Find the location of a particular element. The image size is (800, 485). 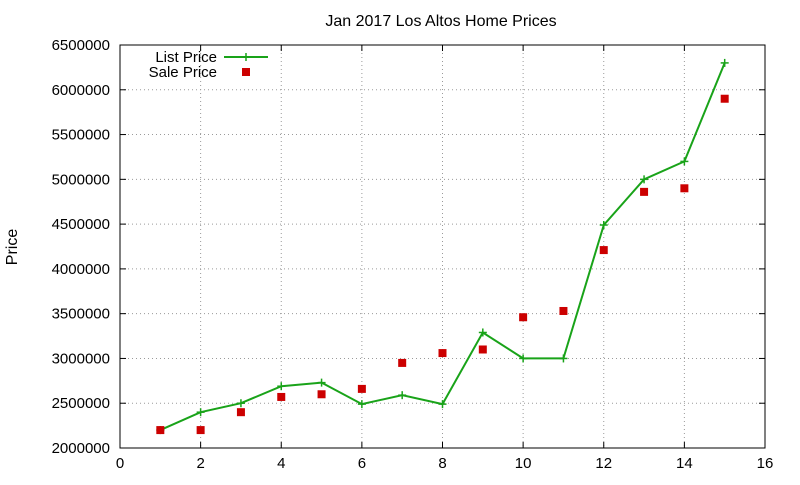

legend-swatch-sale-price is located at coordinates (246, 72).